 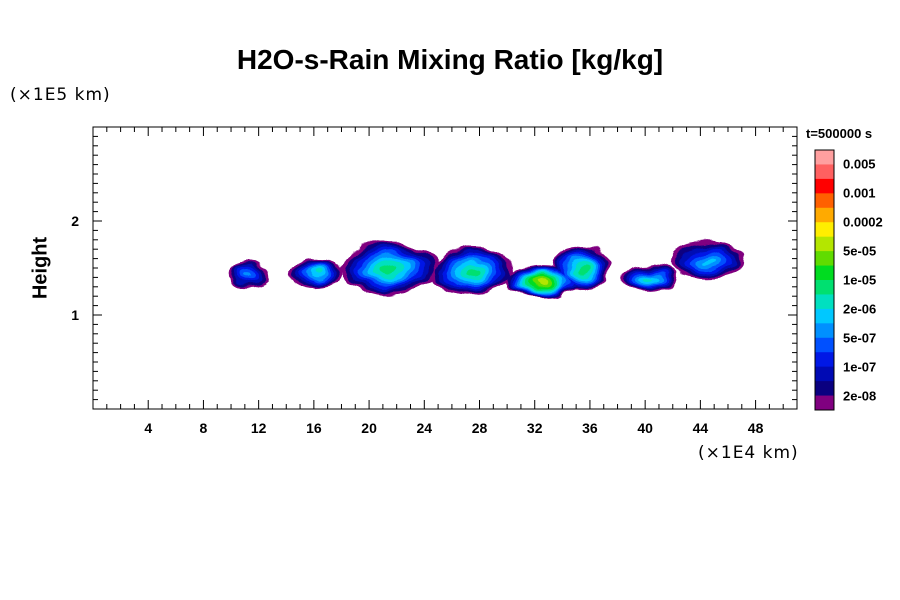 I want to click on rain-field, so click(x=487, y=269).